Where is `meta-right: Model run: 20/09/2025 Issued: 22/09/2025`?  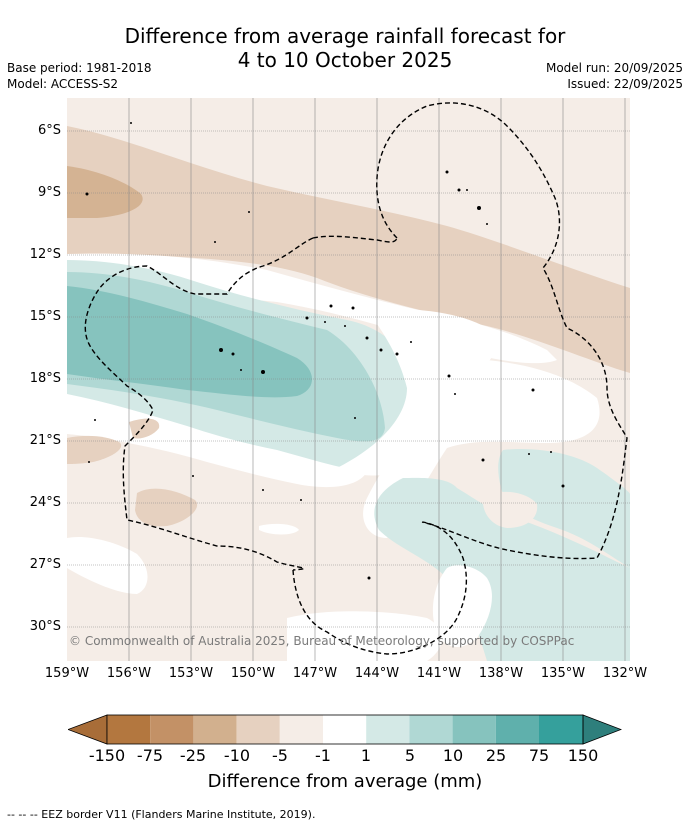 meta-right: Model run: 20/09/2025 Issued: 22/09/2025 is located at coordinates (614, 76).